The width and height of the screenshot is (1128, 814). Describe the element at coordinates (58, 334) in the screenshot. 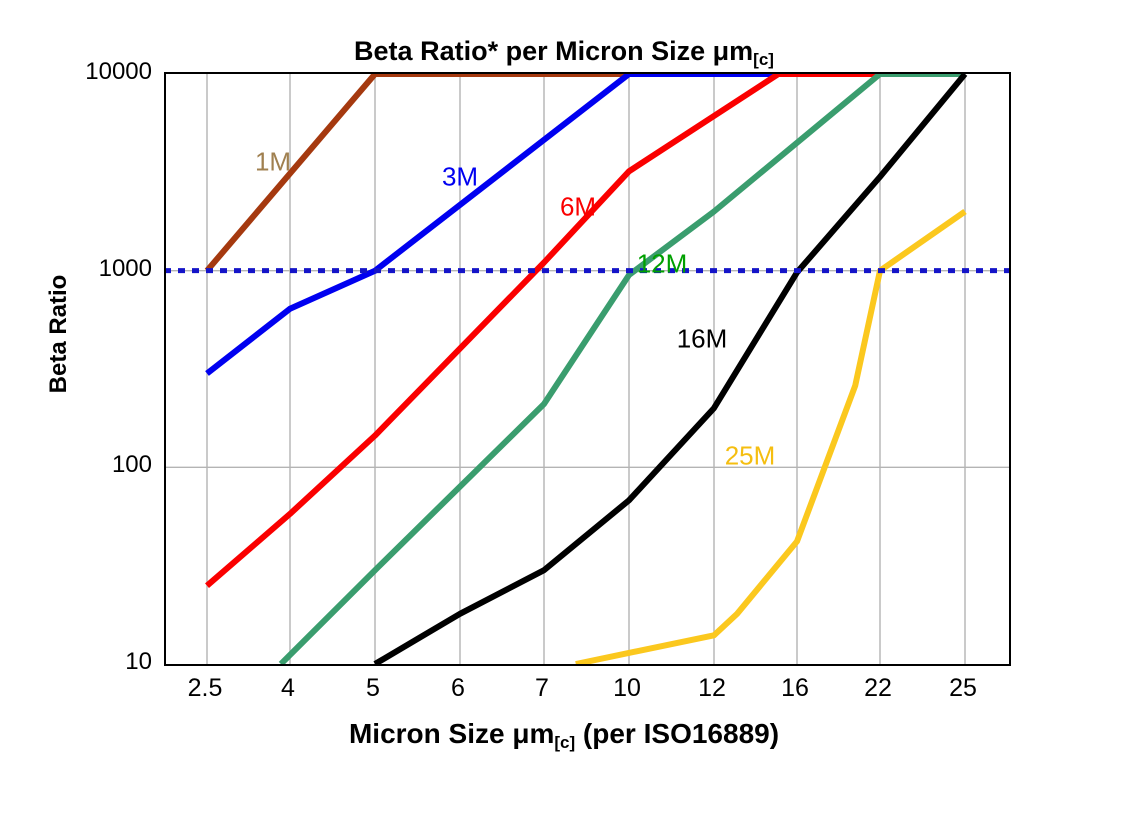

I see `y-axis-title: Beta Ratio` at that location.